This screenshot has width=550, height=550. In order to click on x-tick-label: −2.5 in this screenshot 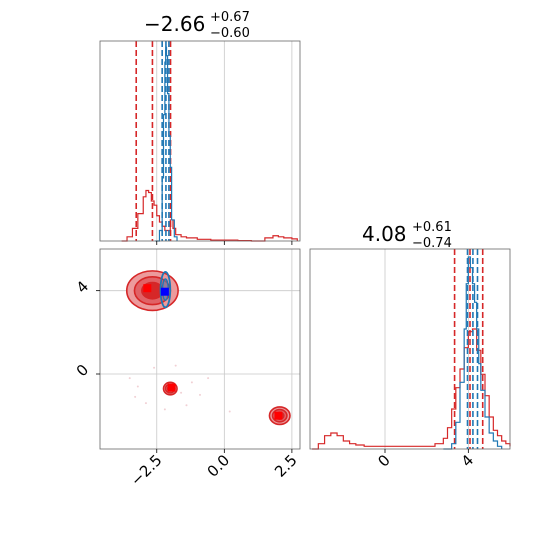, I will do `click(146, 470)`.